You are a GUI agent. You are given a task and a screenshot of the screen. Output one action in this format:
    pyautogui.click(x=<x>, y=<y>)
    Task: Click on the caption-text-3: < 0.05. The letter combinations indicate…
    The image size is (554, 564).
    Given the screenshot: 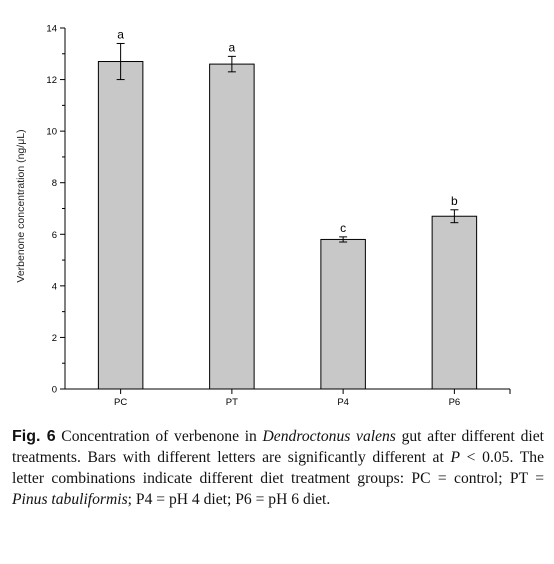 What is the action you would take?
    pyautogui.click(x=278, y=468)
    